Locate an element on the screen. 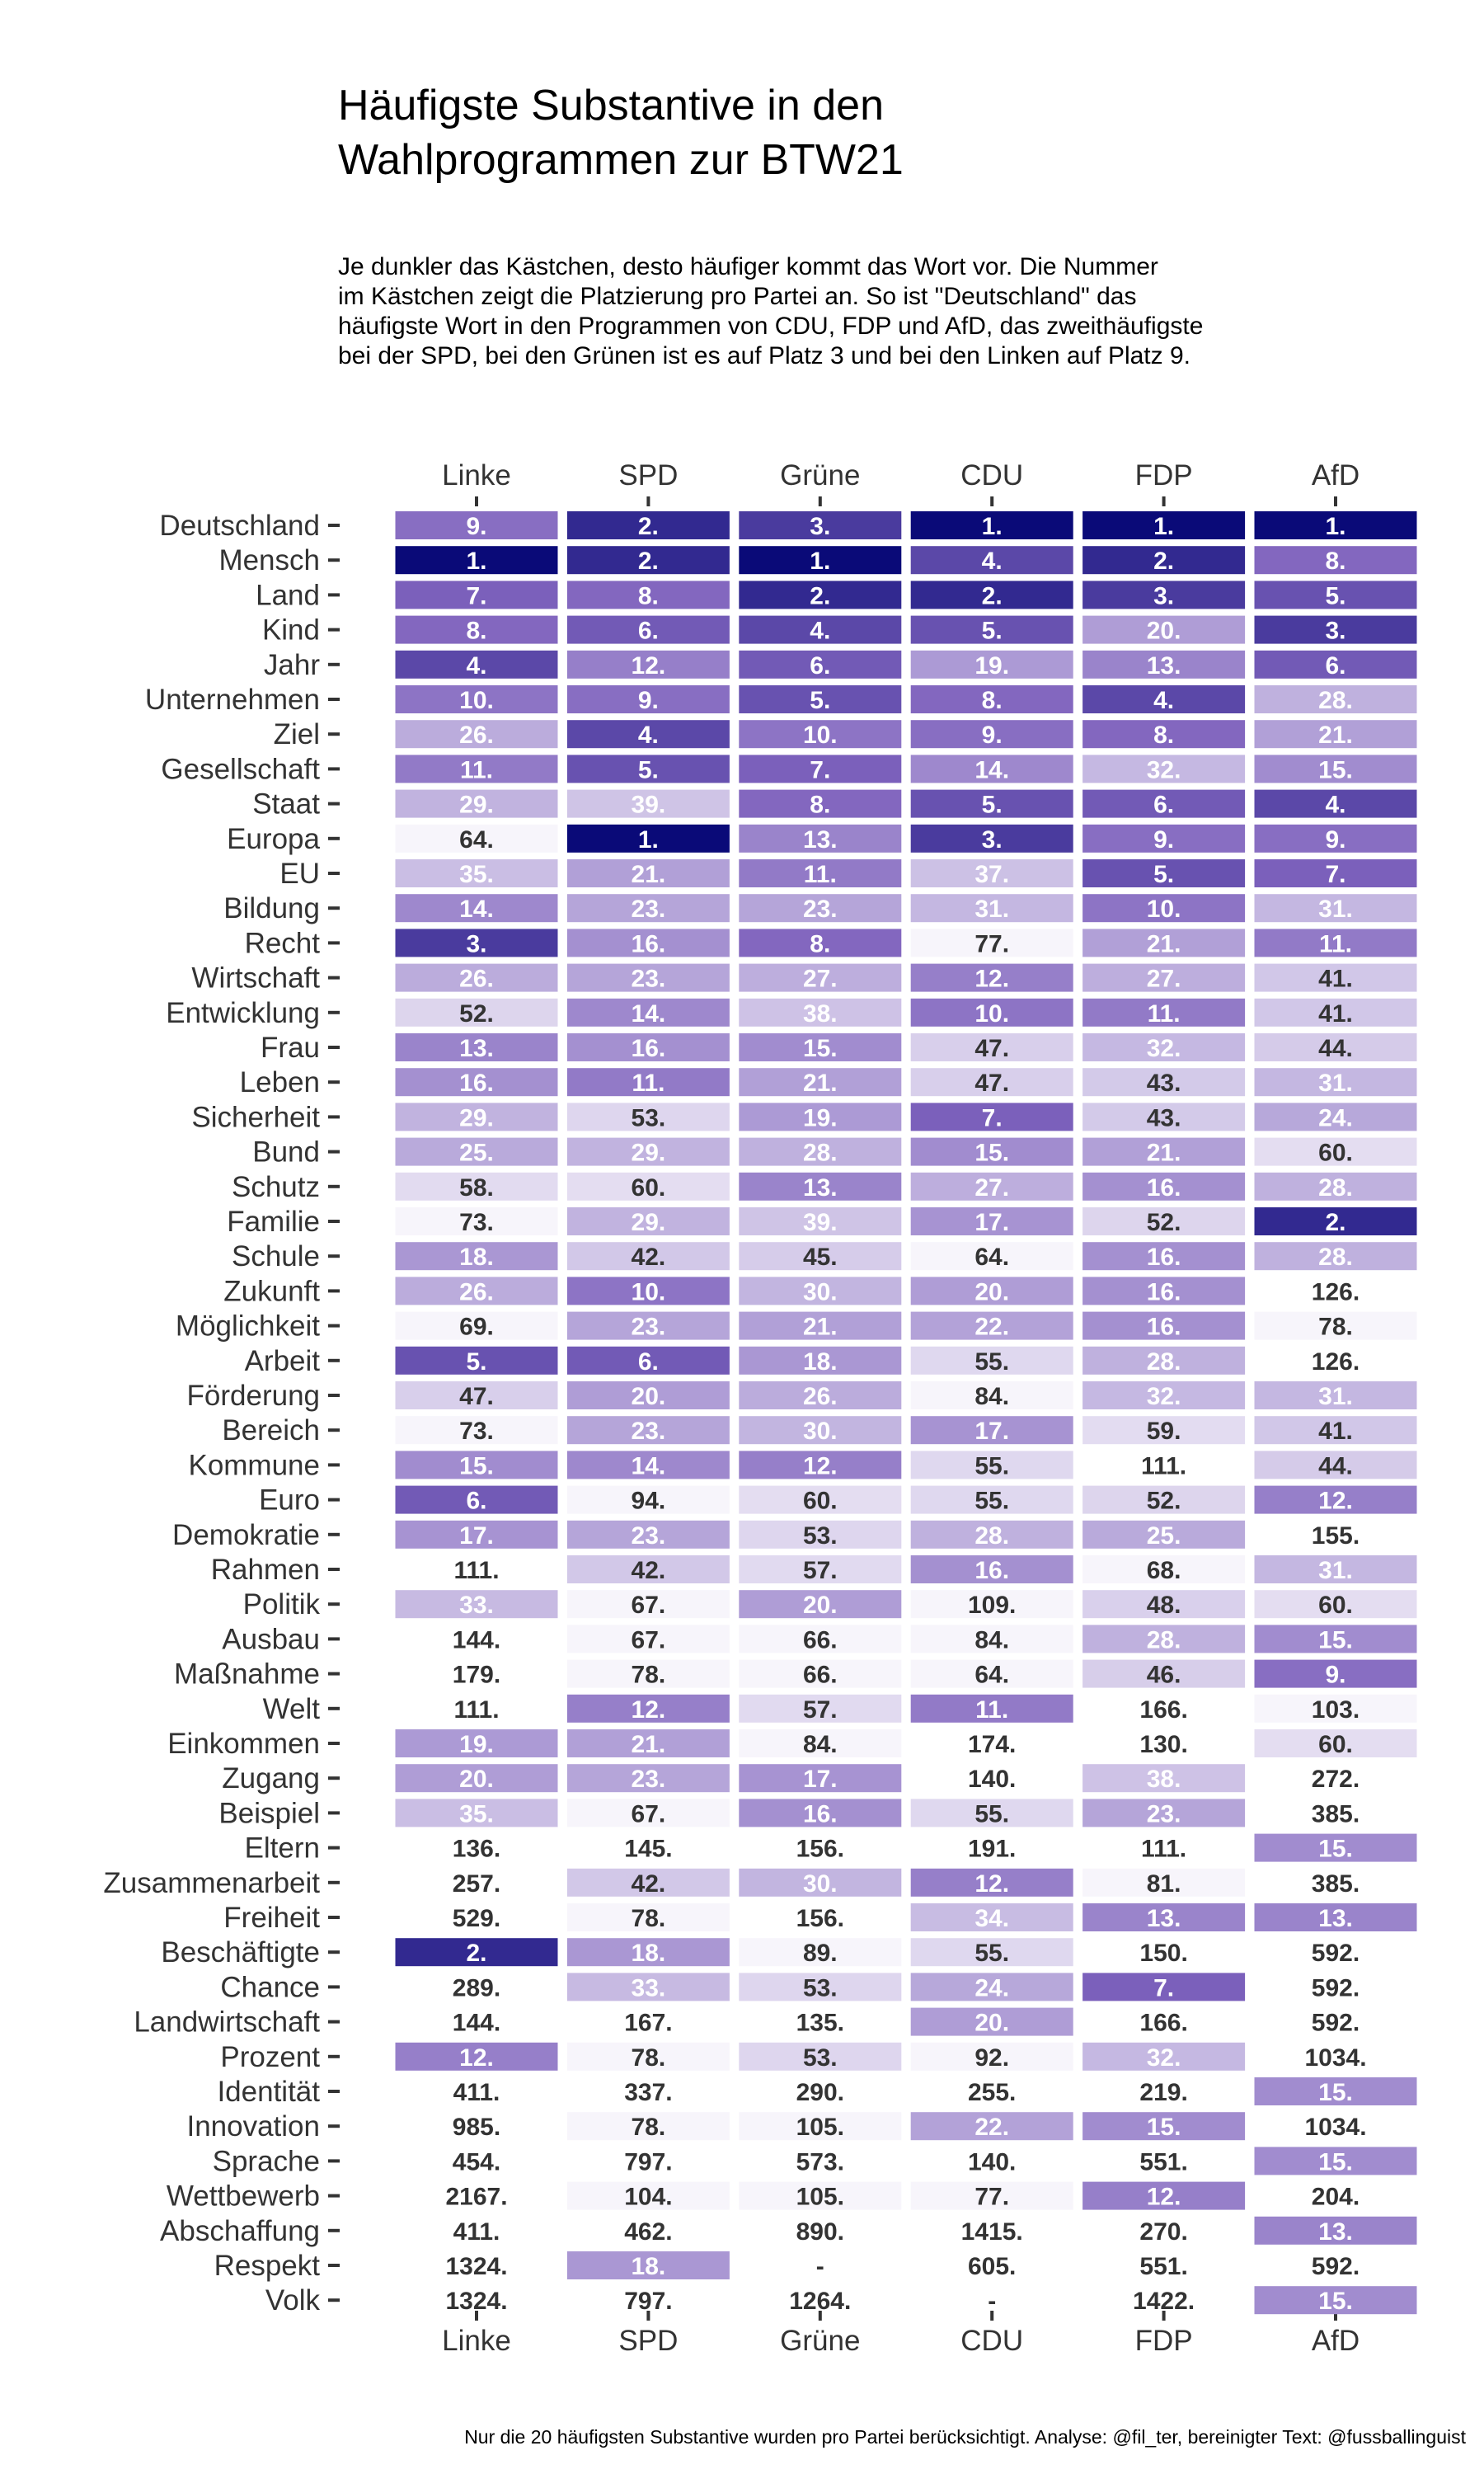 Image resolution: width=1484 pixels, height=2474 pixels. y-axis-label: Ausbau is located at coordinates (271, 1639).